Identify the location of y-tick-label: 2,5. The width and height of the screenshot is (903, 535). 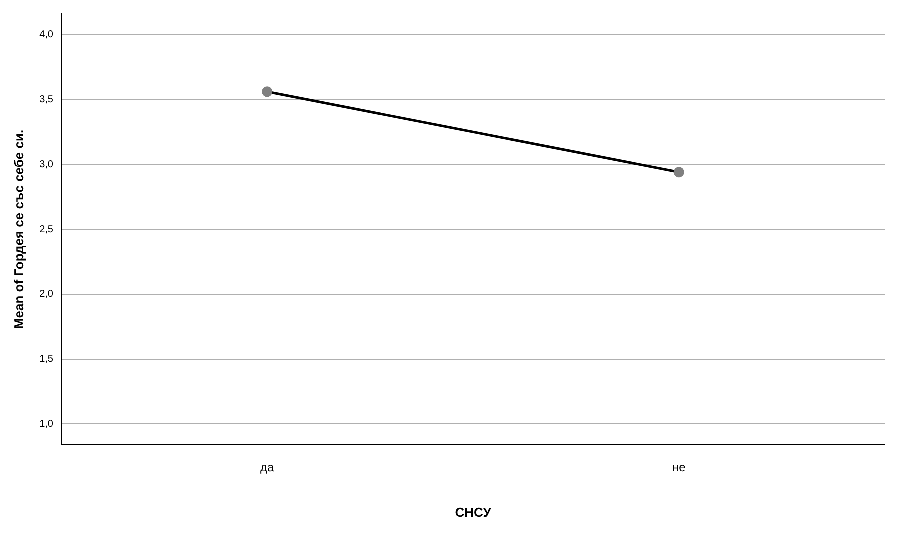
(47, 230).